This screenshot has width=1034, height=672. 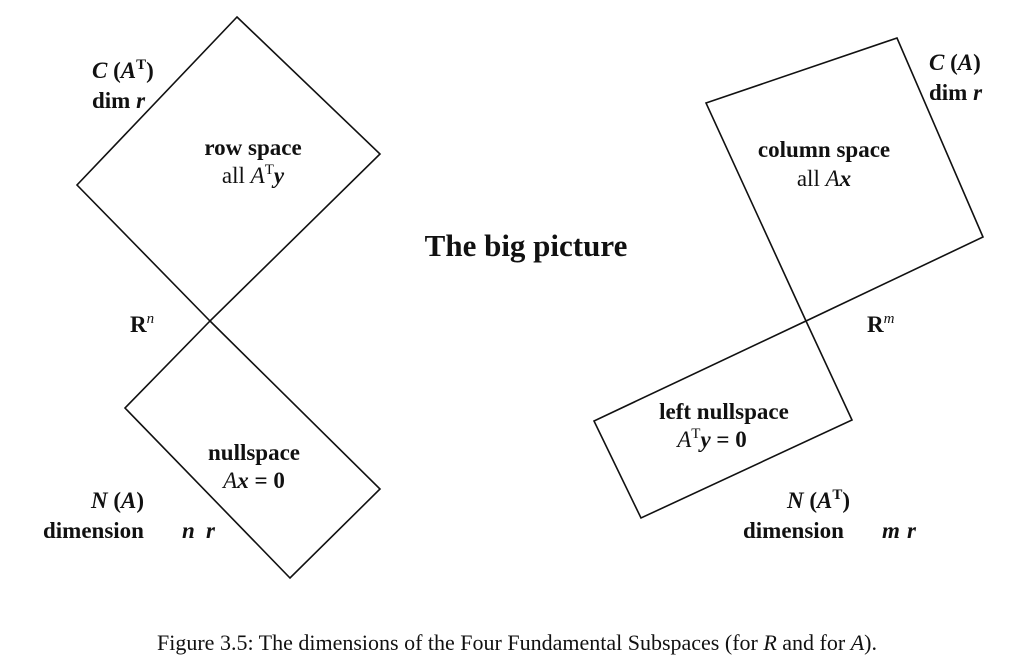 What do you see at coordinates (724, 411) in the screenshot?
I see `left-nullspace-name: left nullspace` at bounding box center [724, 411].